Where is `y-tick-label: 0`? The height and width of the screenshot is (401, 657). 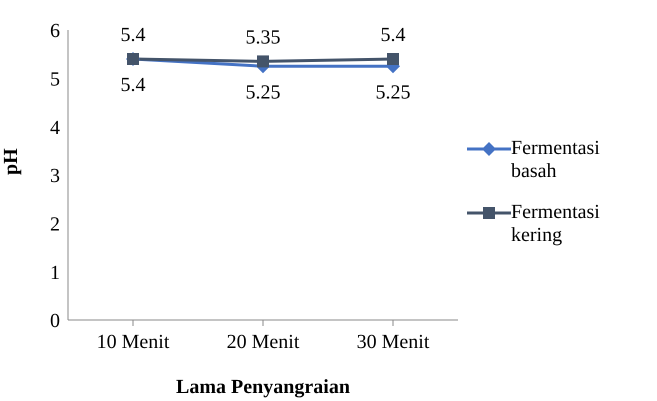 y-tick-label: 0 is located at coordinates (55, 321).